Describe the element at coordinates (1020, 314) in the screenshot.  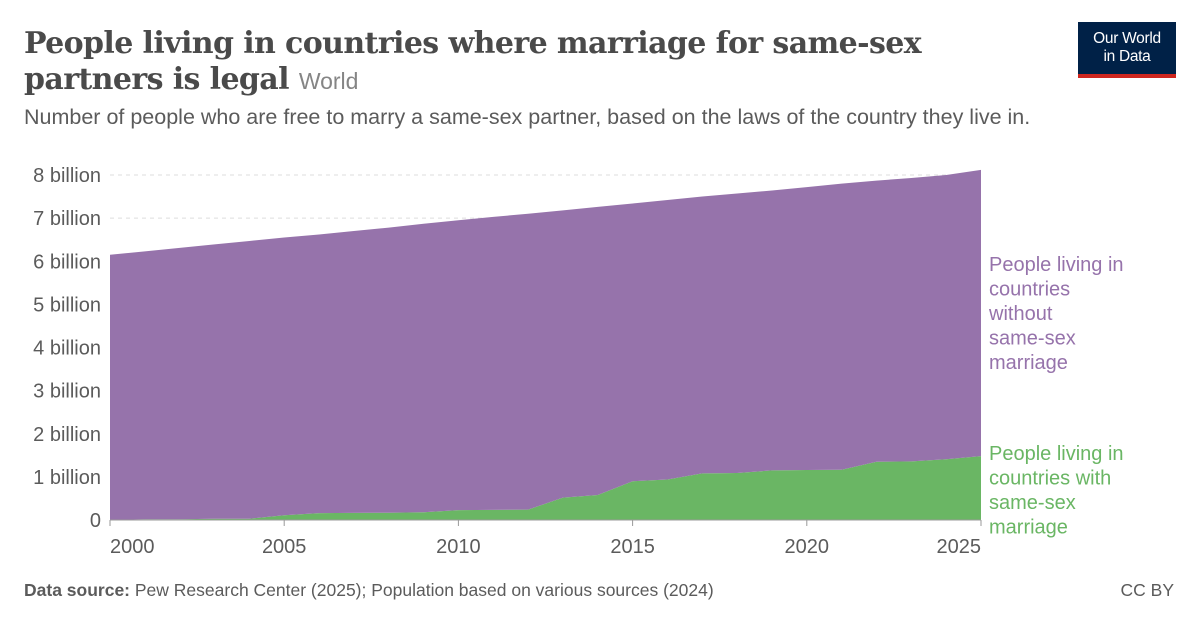
I see `series-label-1-line-2: without` at that location.